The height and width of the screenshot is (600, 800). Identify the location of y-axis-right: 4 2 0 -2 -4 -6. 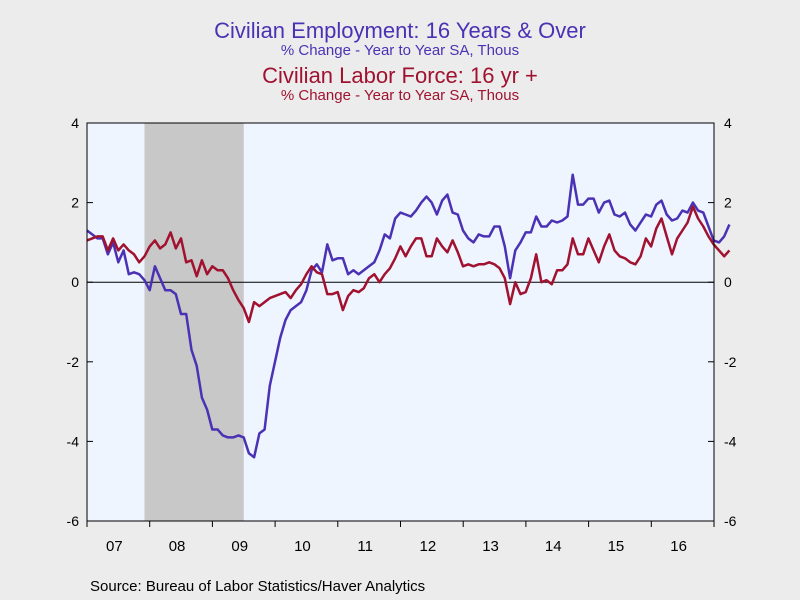
(722, 322).